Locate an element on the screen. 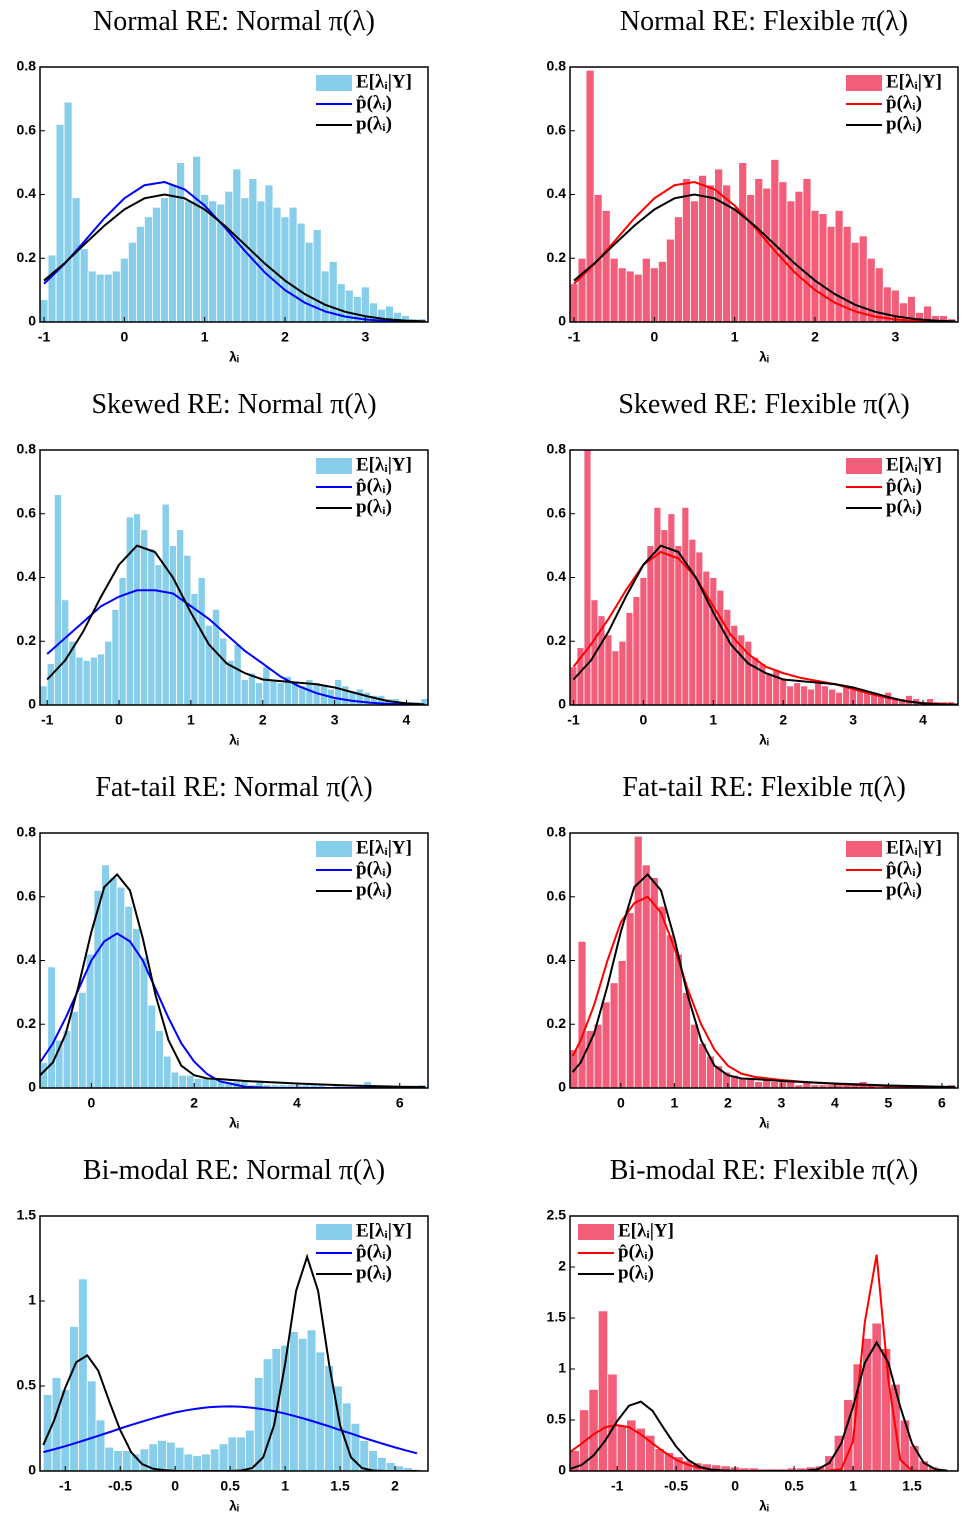 The width and height of the screenshot is (964, 1522). y-tick-label: 2 is located at coordinates (562, 1266).